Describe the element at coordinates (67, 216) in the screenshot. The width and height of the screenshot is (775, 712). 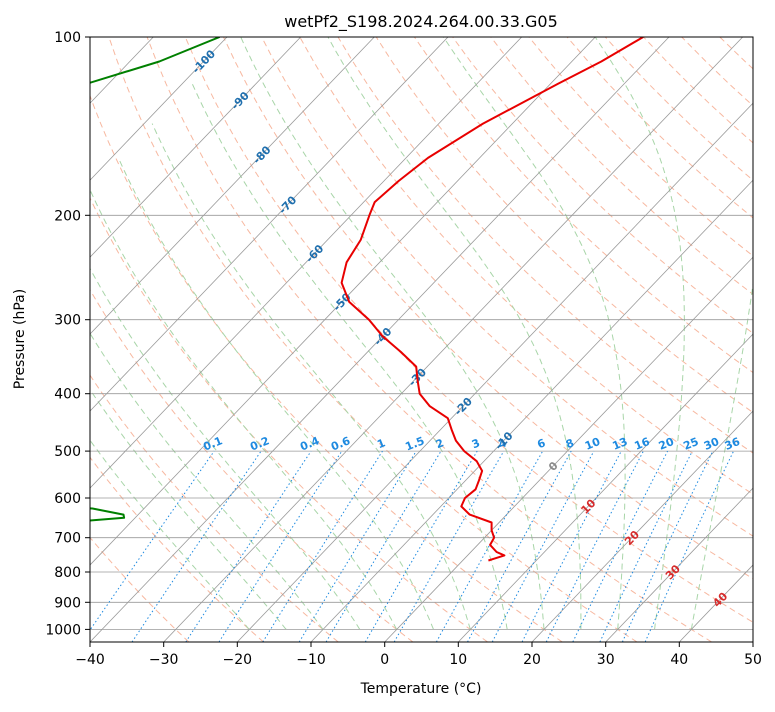
I see `y-tick-label: 200` at that location.